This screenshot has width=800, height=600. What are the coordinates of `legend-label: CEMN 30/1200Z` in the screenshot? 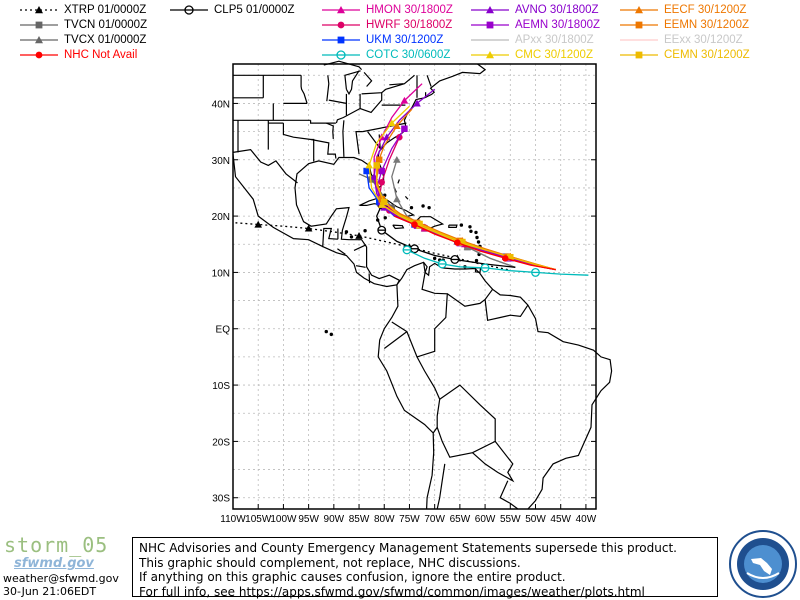 It's located at (707, 55).